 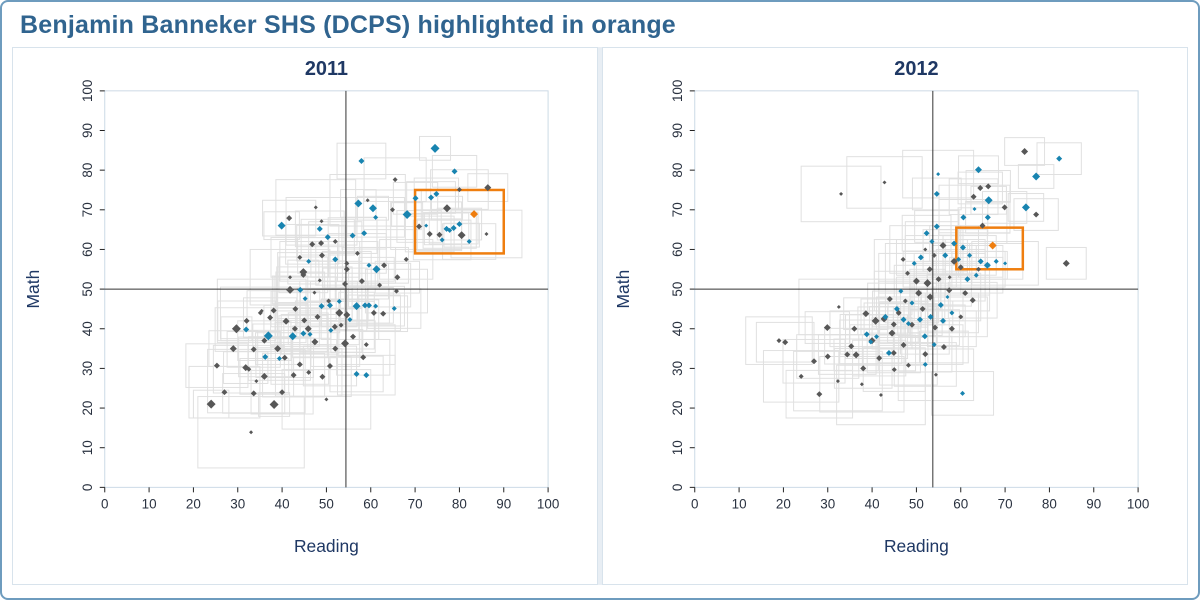 What do you see at coordinates (326, 69) in the screenshot?
I see `chart-title: 2011` at bounding box center [326, 69].